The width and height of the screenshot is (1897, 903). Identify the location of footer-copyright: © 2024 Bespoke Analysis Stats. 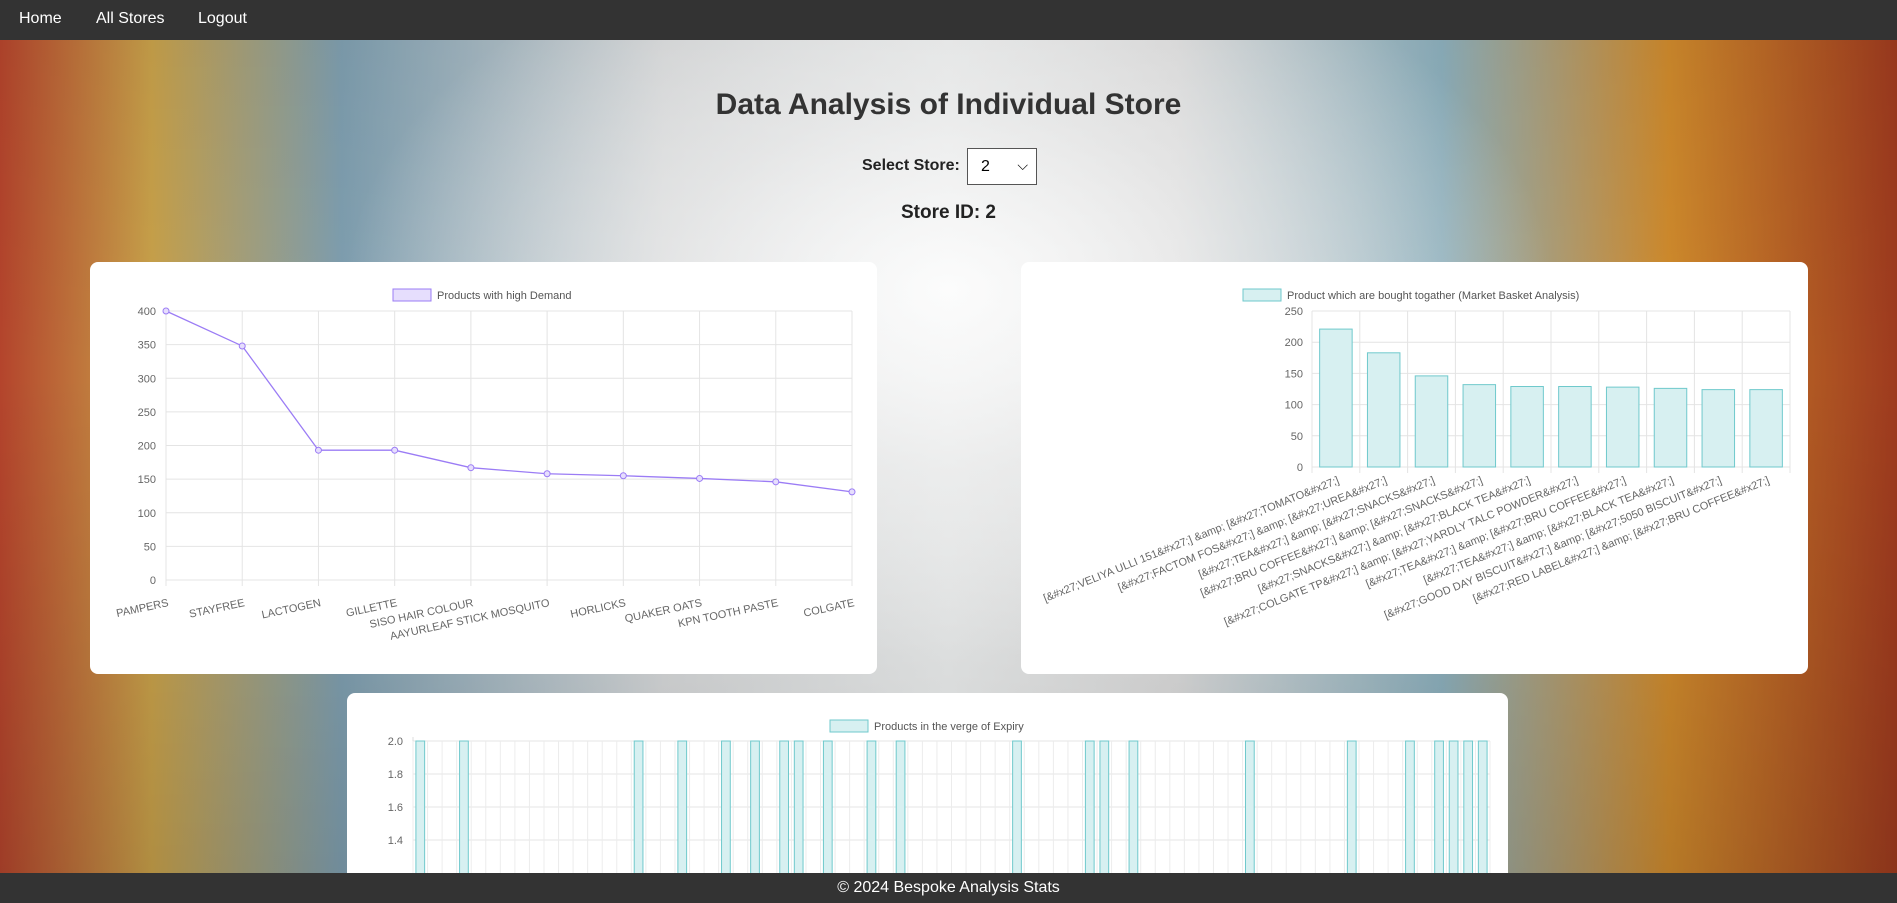
(948, 887).